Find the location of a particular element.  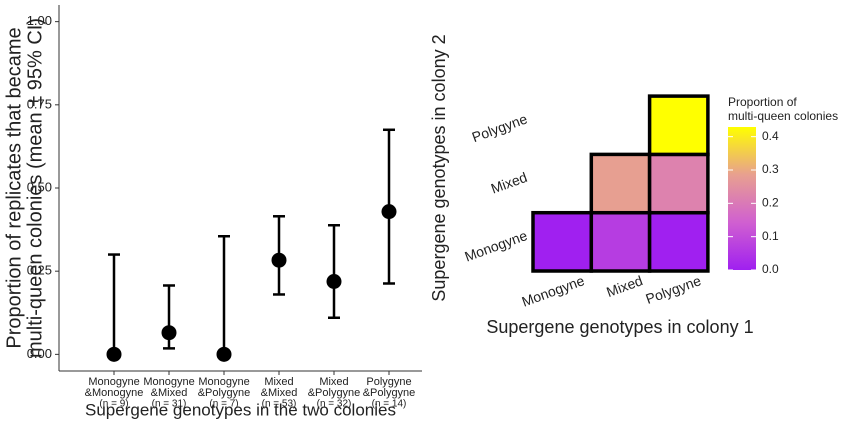

y-tick-label: 0.50 is located at coordinates (39, 186).